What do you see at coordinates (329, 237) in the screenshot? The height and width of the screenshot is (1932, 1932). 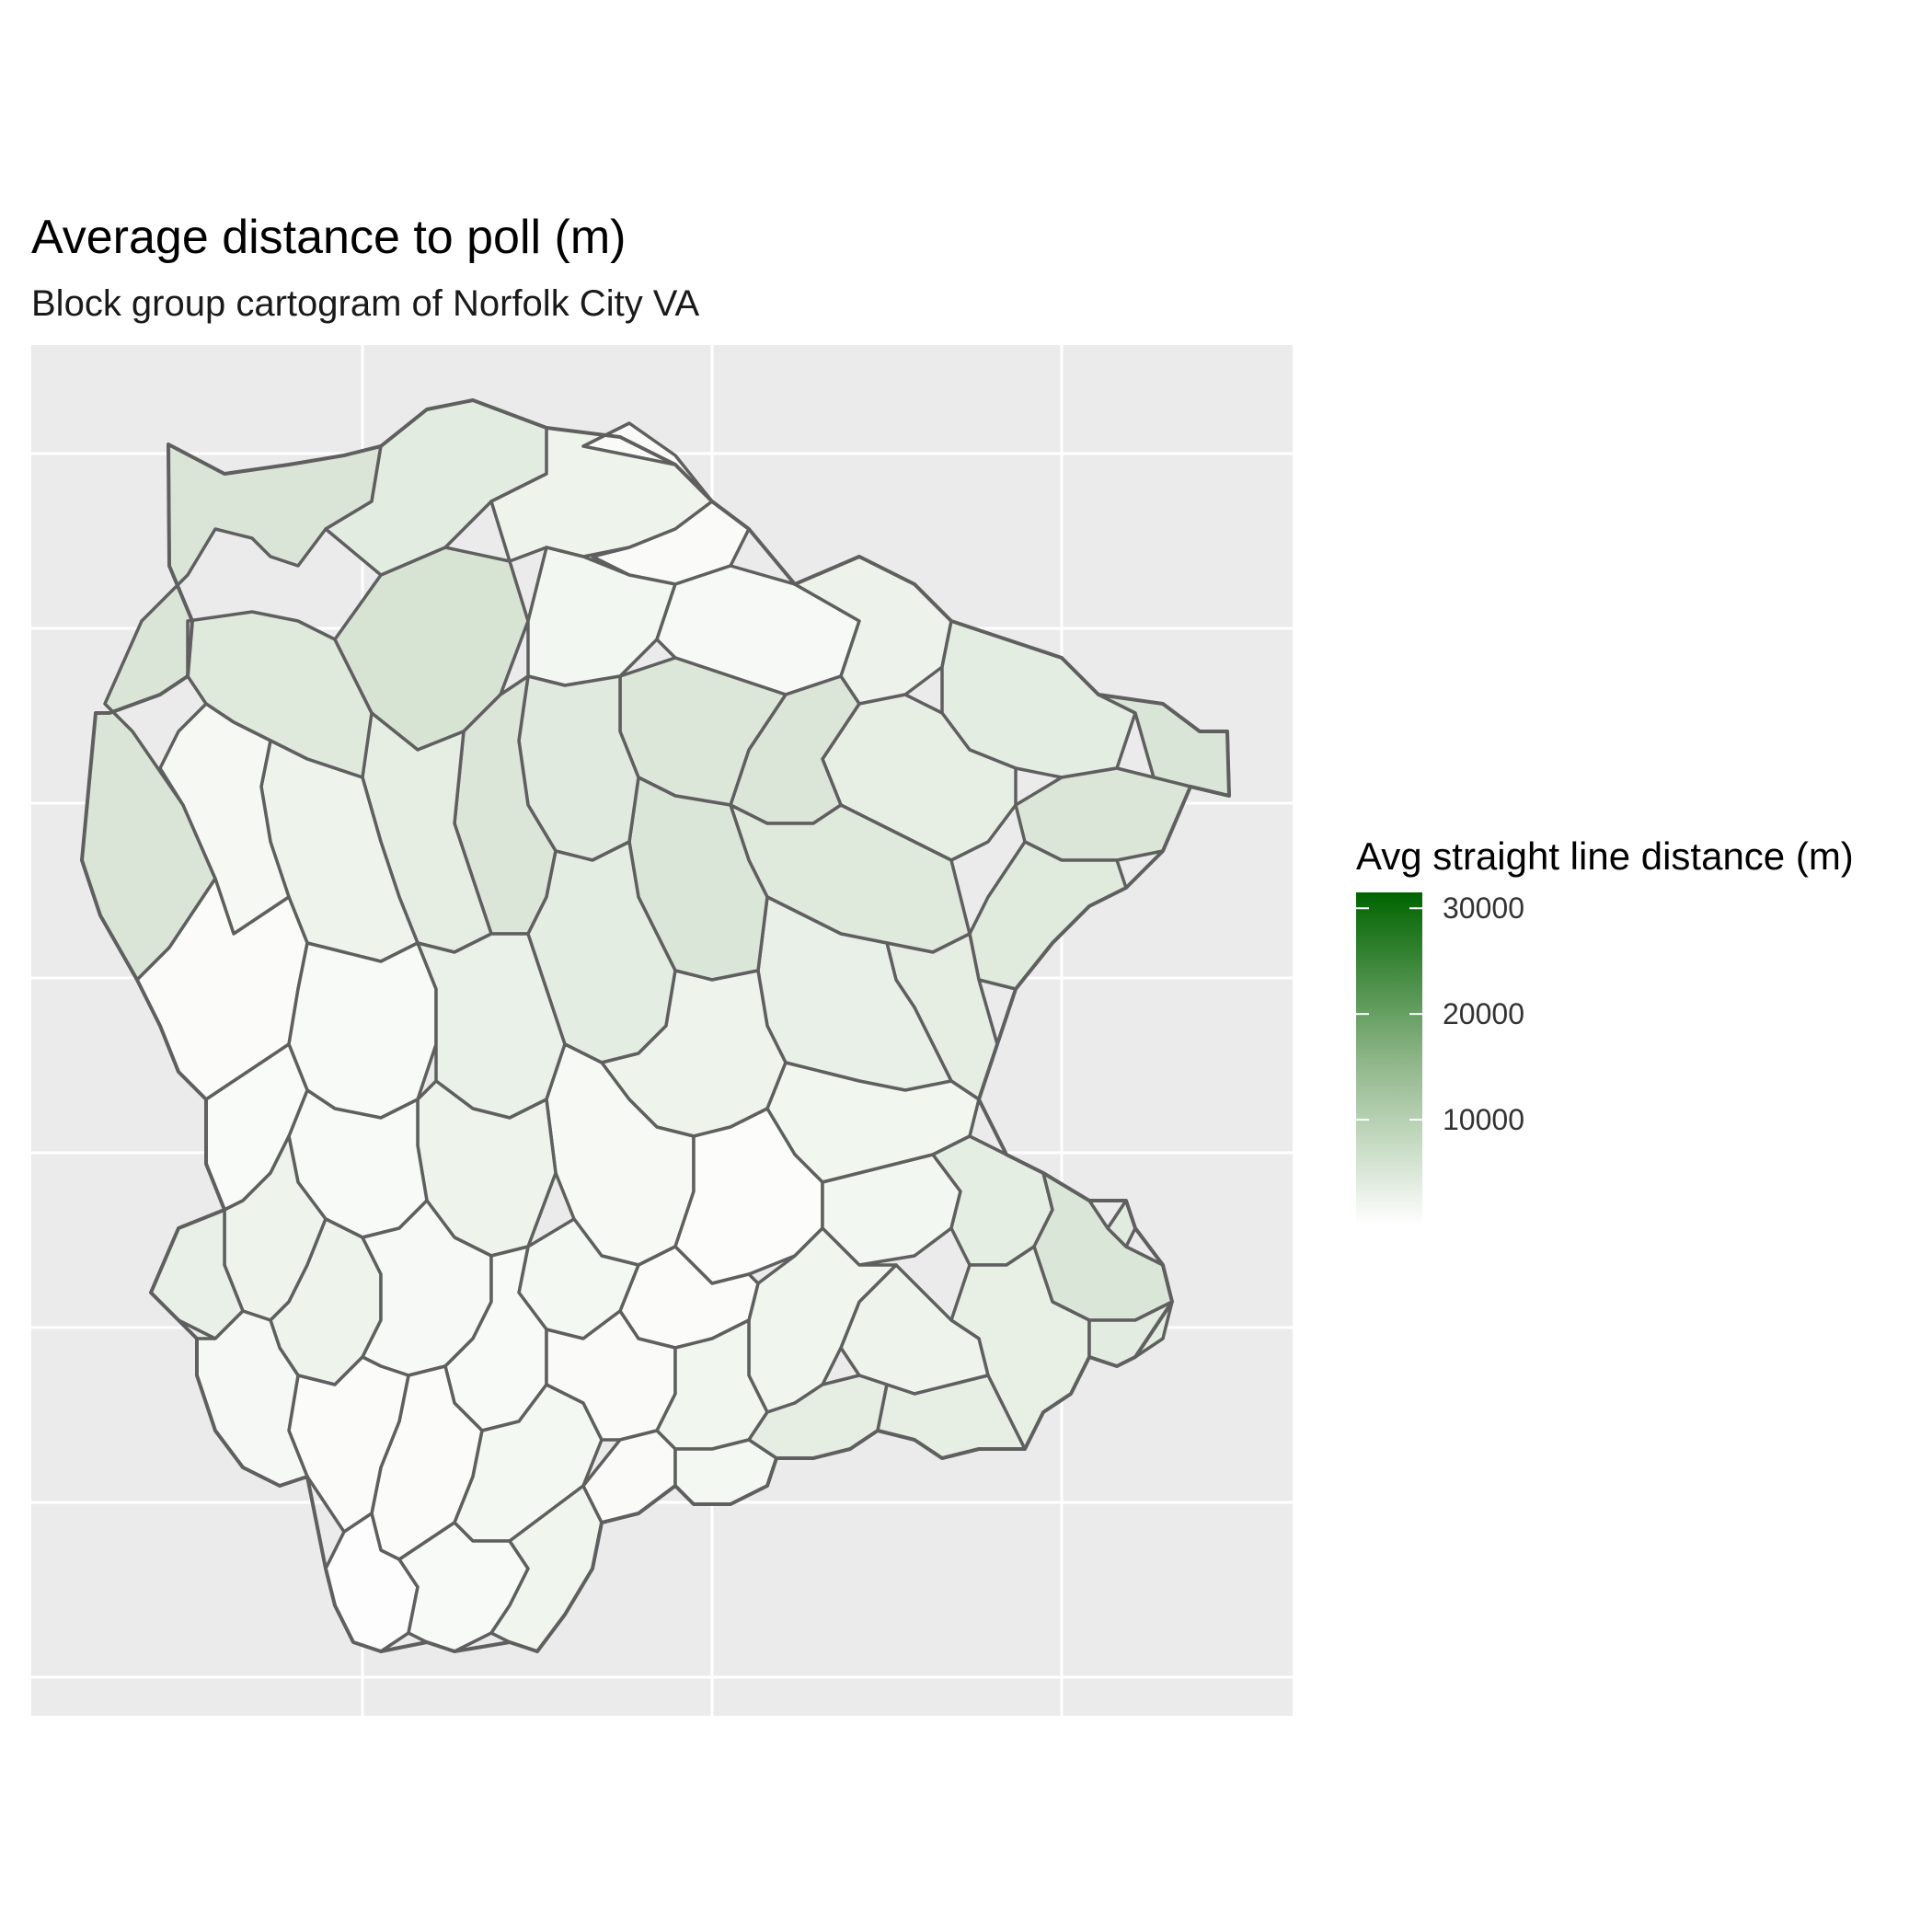 I see `map-title: Average distance to poll (m)` at bounding box center [329, 237].